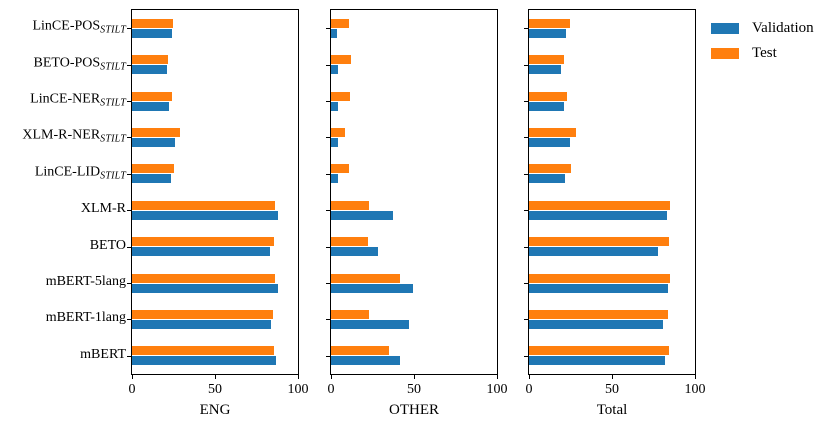 The image size is (831, 430). Describe the element at coordinates (370, 324) in the screenshot. I see `bar-validation-mbert-1lang` at that location.